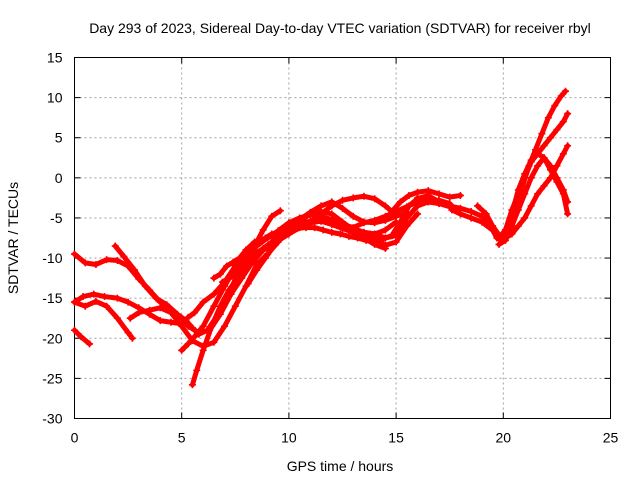 The image size is (640, 480). What do you see at coordinates (59, 178) in the screenshot?
I see `y-tick-label: 0` at bounding box center [59, 178].